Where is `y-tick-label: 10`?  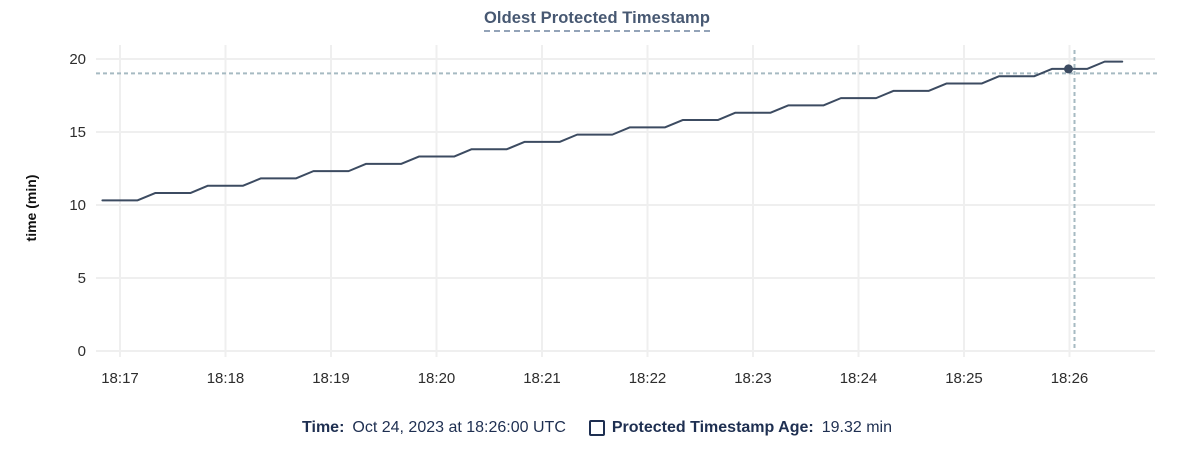
y-tick-label: 10 is located at coordinates (77, 205).